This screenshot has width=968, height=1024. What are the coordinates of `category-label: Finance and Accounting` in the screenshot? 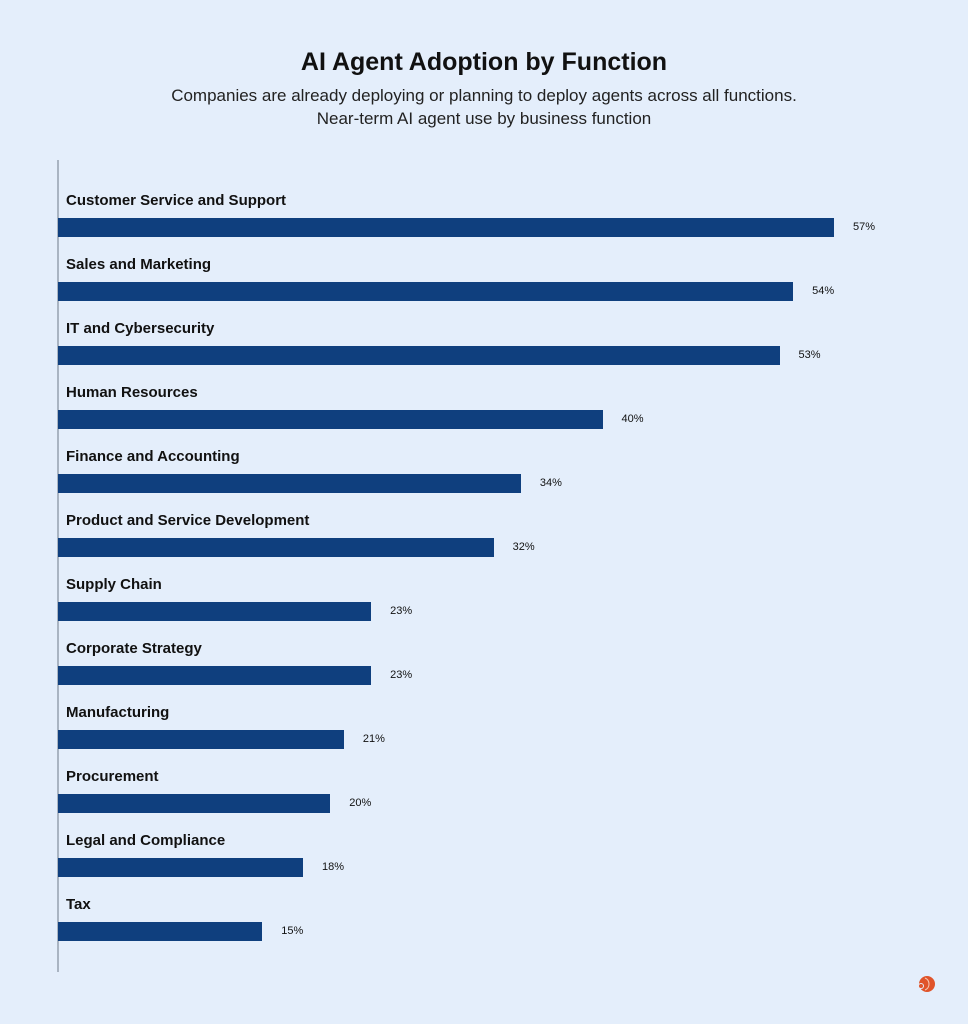 It's located at (153, 456).